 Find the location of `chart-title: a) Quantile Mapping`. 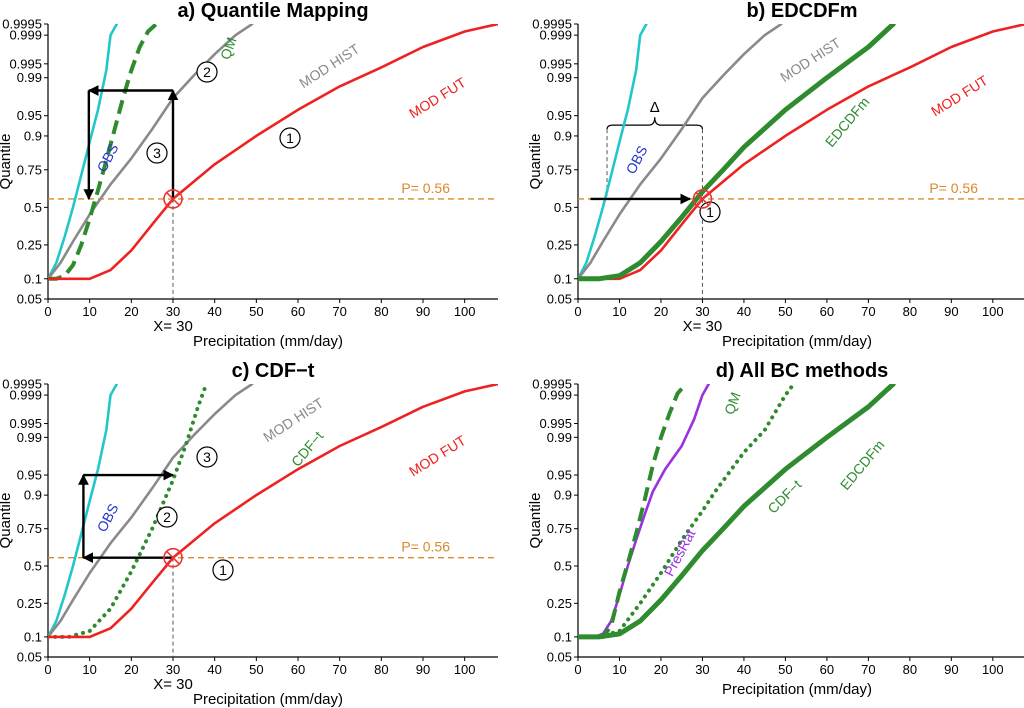

chart-title: a) Quantile Mapping is located at coordinates (272, 11).